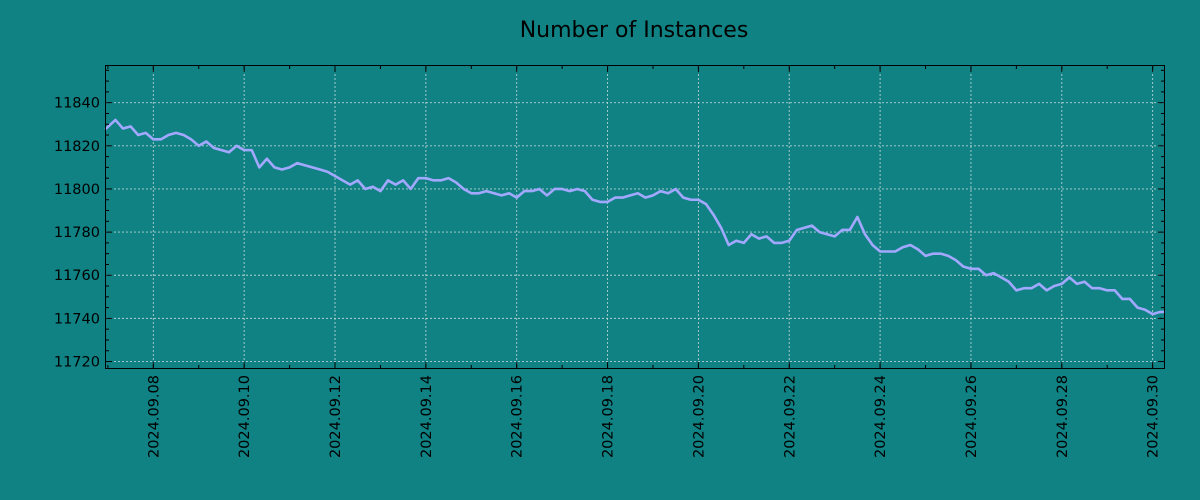 This screenshot has width=1200, height=500. Describe the element at coordinates (77, 276) in the screenshot. I see `y-tick-label: 11760` at that location.